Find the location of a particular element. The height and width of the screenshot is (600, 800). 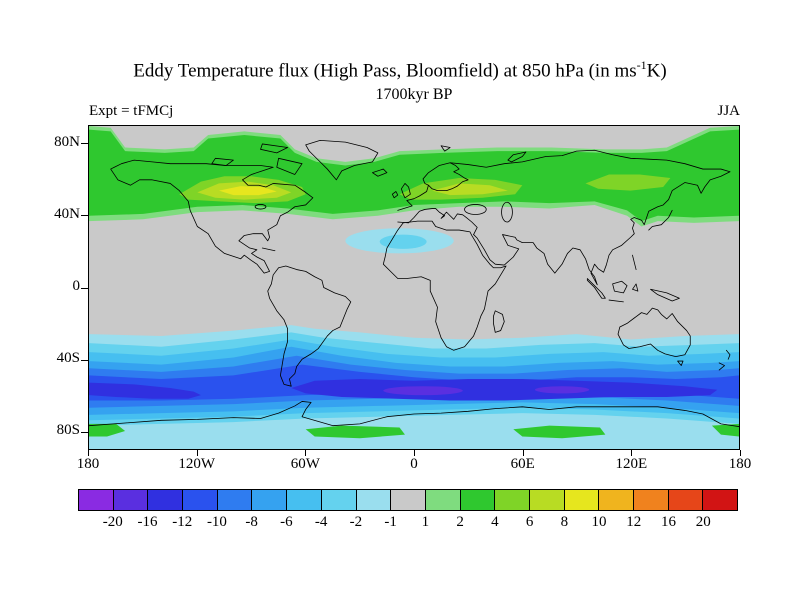

lon-tick-label: 120E is located at coordinates (631, 464).